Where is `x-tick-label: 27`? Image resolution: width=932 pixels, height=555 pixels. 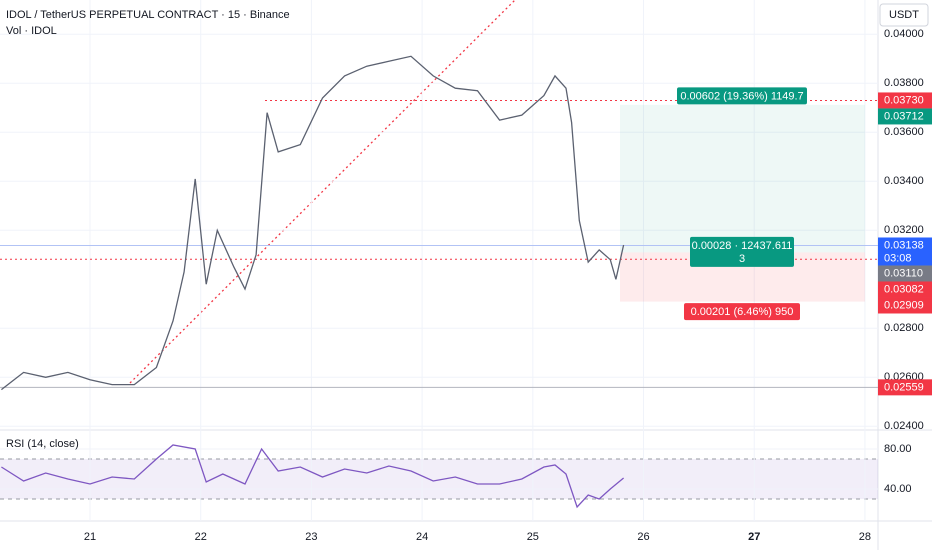 x-tick-label: 27 is located at coordinates (754, 537).